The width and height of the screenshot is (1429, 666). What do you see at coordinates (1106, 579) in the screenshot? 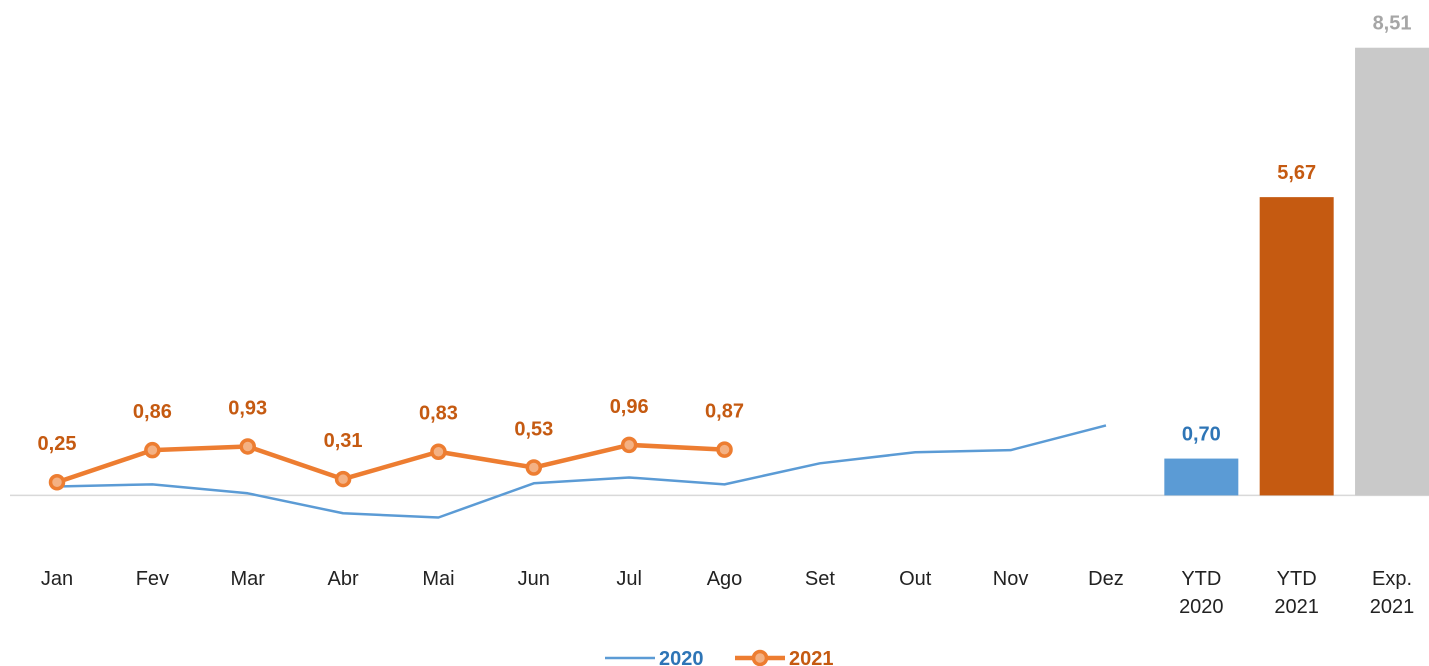
I see `x-tick-label: Dez` at bounding box center [1106, 579].